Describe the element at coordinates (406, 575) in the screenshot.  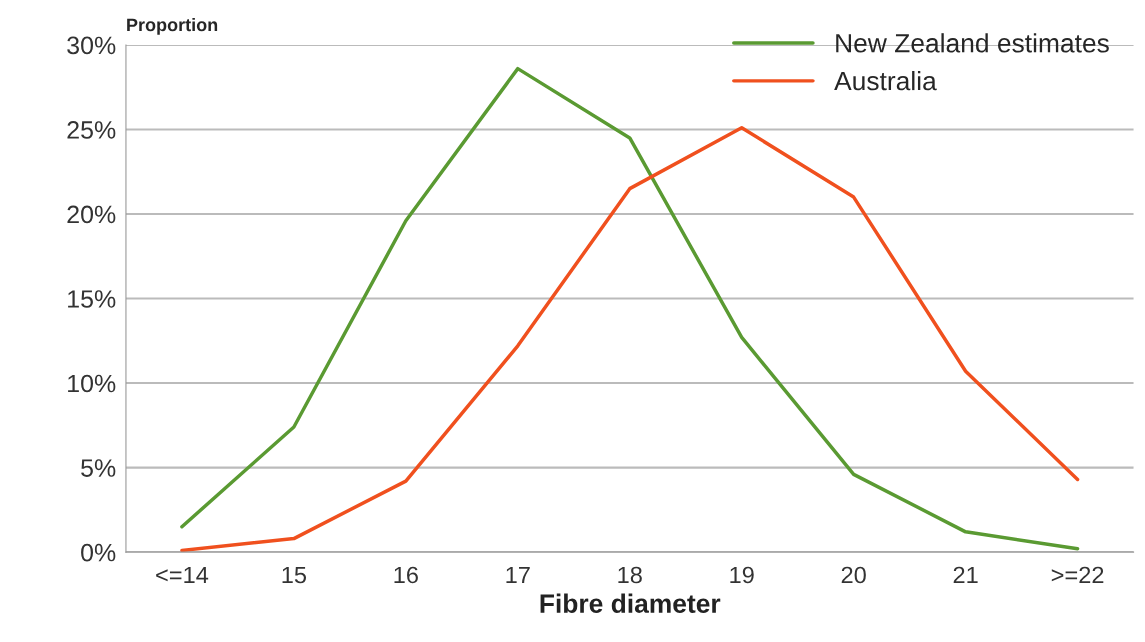
I see `x-tick-label: 16` at that location.